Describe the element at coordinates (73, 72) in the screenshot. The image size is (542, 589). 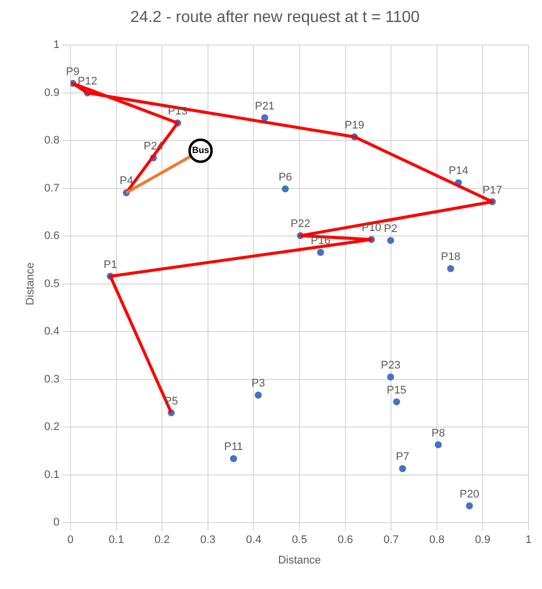
I see `annotation: P9` at that location.